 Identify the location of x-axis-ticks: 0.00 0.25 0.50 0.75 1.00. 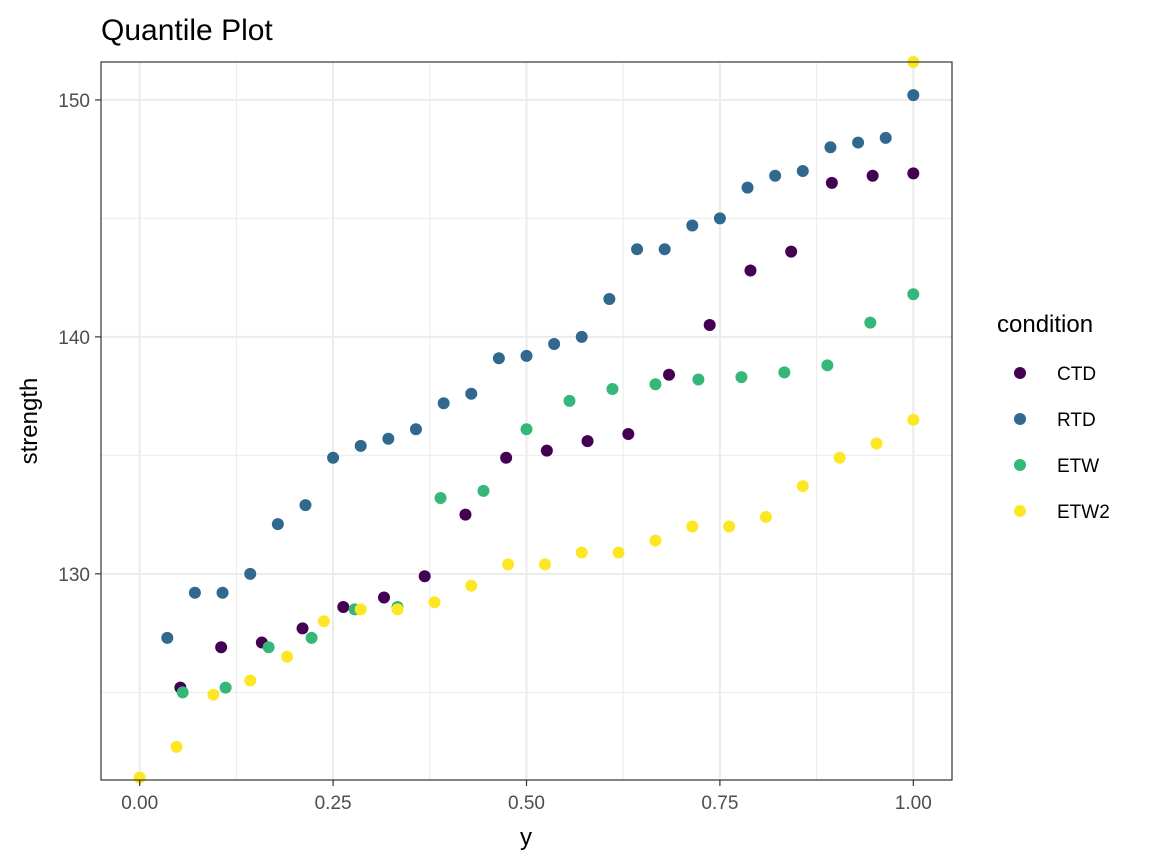
(526, 797).